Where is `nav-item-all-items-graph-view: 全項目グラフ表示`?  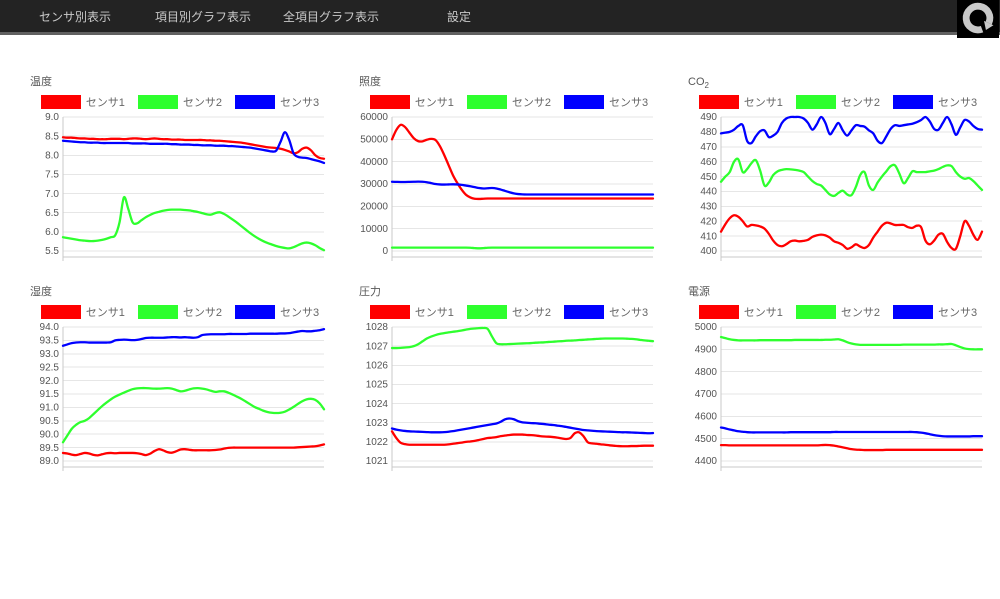 nav-item-all-items-graph-view: 全項目グラフ表示 is located at coordinates (330, 16).